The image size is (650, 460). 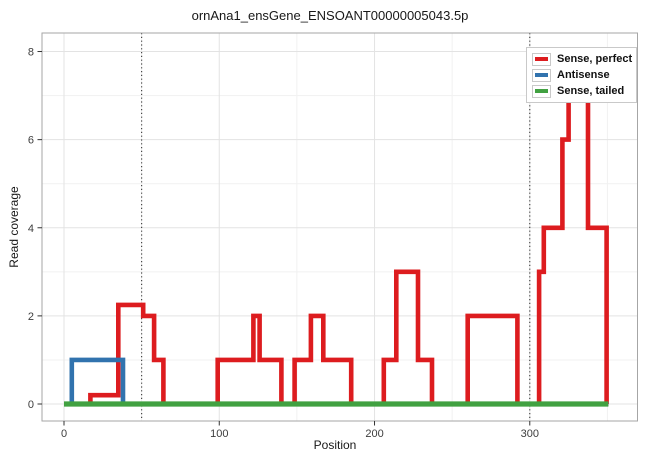 What do you see at coordinates (31, 141) in the screenshot?
I see `y-tick-label: 6` at bounding box center [31, 141].